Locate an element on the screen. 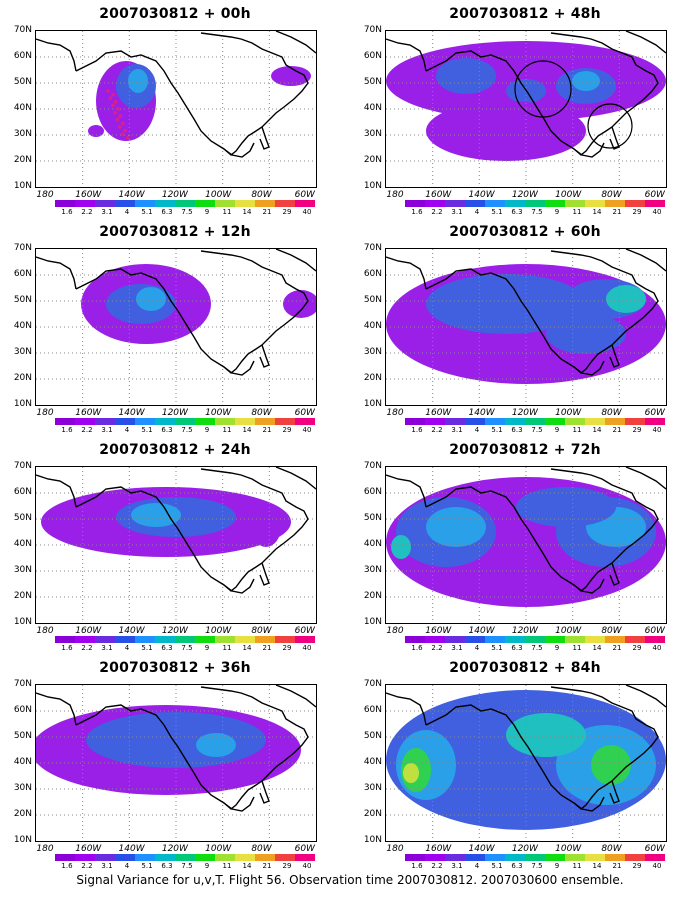  target-region-circle is located at coordinates (610, 126).